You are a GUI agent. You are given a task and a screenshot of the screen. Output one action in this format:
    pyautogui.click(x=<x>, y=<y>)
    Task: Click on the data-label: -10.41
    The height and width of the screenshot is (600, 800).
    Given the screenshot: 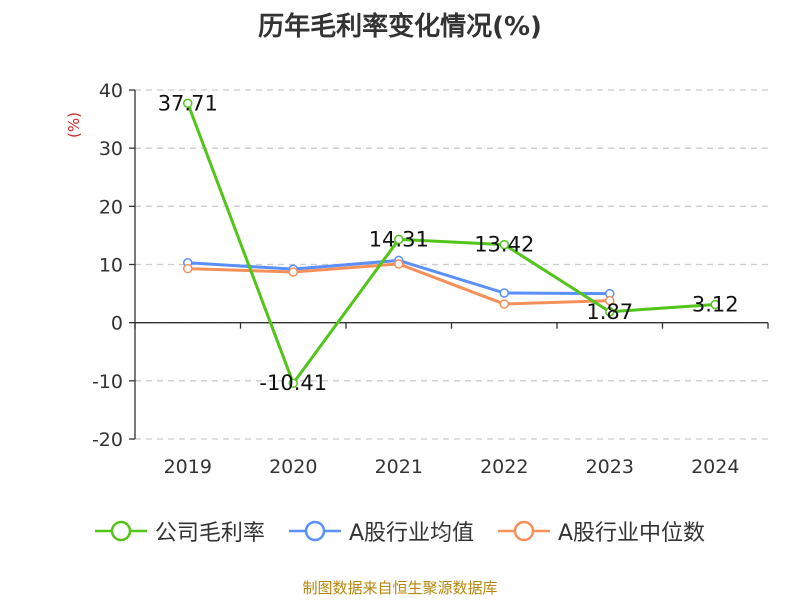 What is the action you would take?
    pyautogui.click(x=293, y=383)
    